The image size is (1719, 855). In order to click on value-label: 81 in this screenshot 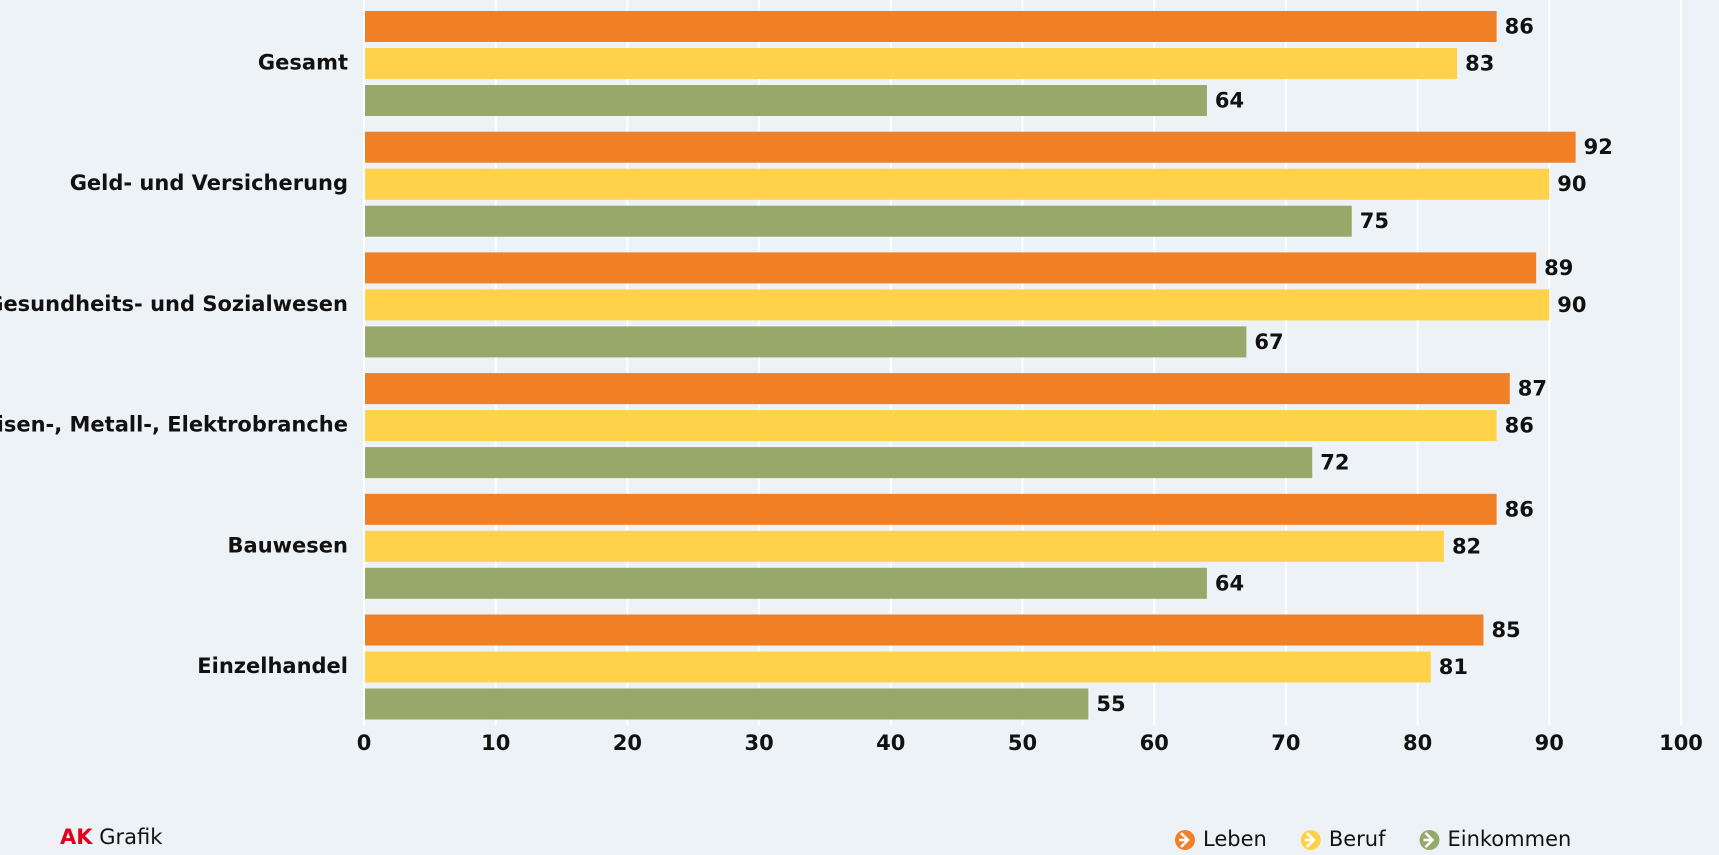, I will do `click(1453, 667)`.